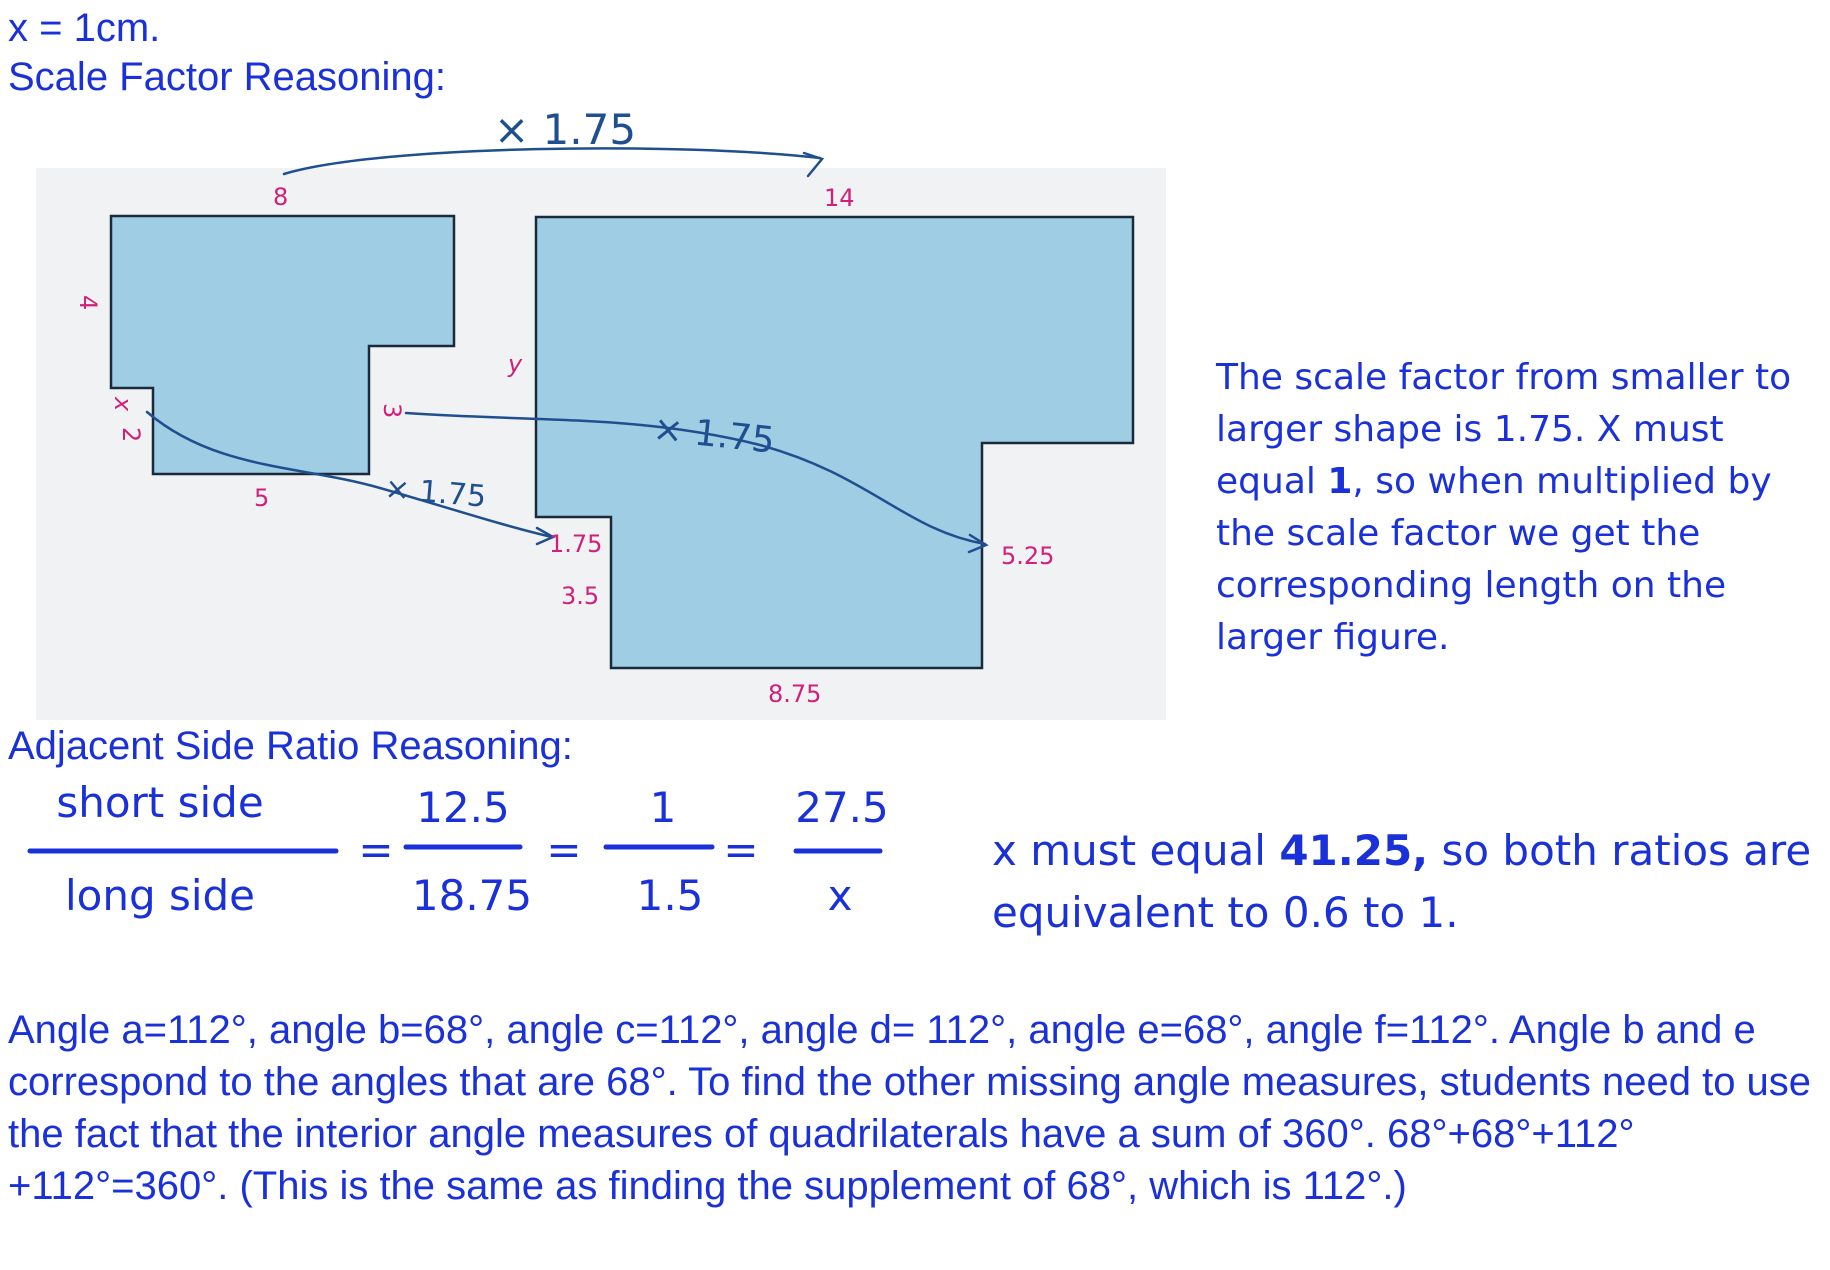  Describe the element at coordinates (740, 849) in the screenshot. I see `ratio-equals-3: =` at that location.